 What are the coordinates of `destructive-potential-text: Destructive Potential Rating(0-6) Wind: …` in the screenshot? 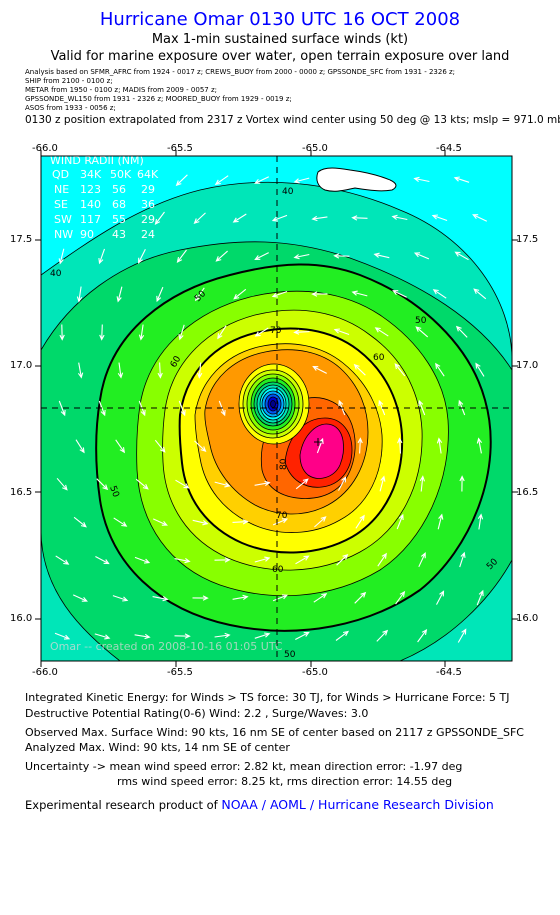 It's located at (197, 713).